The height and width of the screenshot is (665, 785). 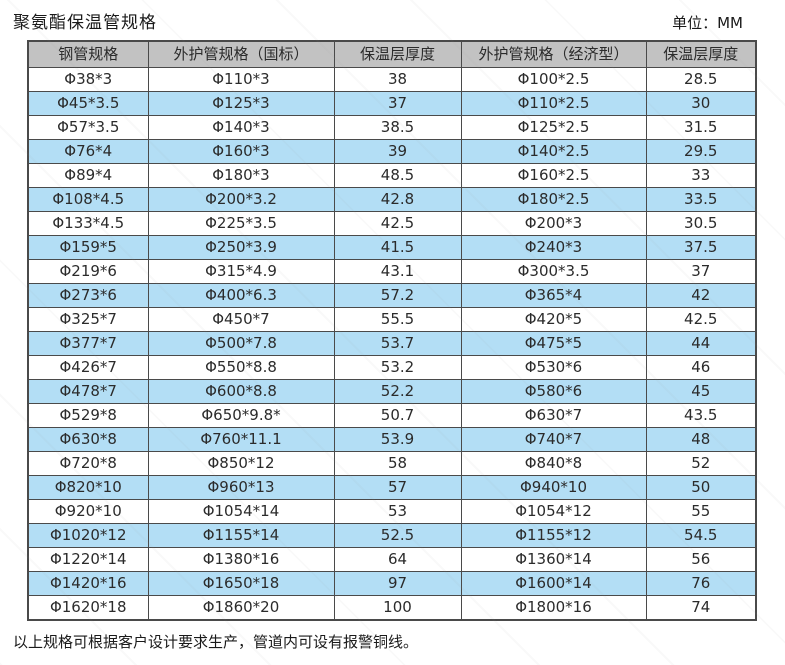 I want to click on table-cell: Φ420*5, so click(x=553, y=319).